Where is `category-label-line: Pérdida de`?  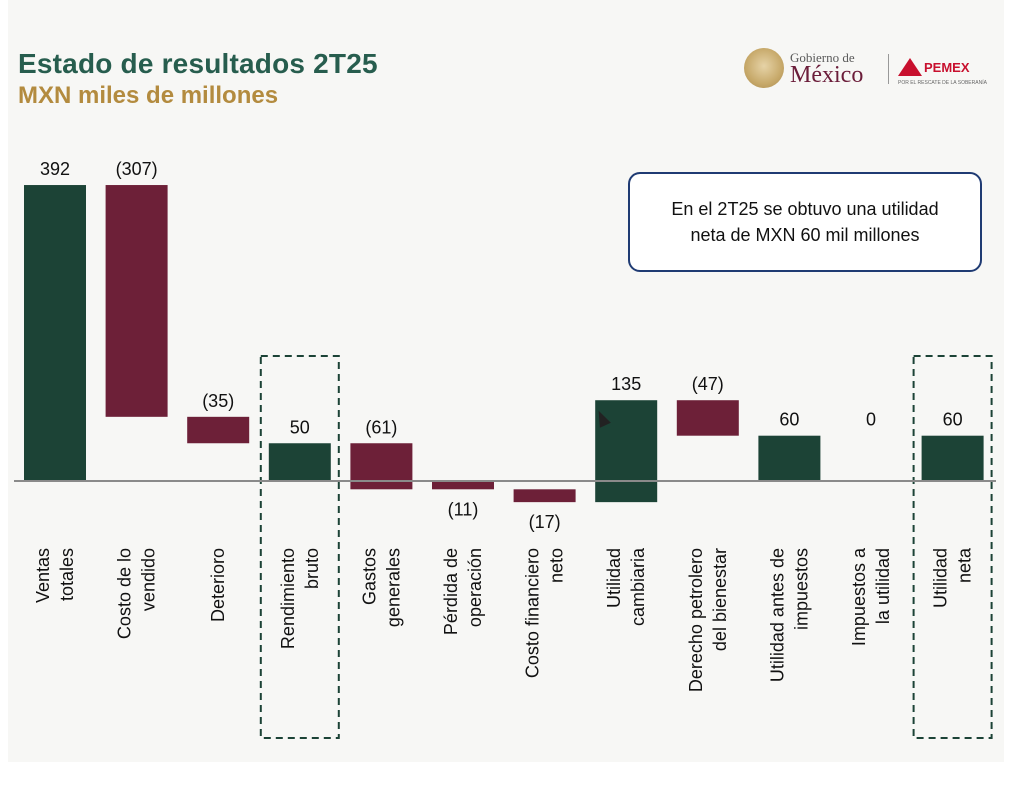
category-label-line: Pérdida de is located at coordinates (451, 591).